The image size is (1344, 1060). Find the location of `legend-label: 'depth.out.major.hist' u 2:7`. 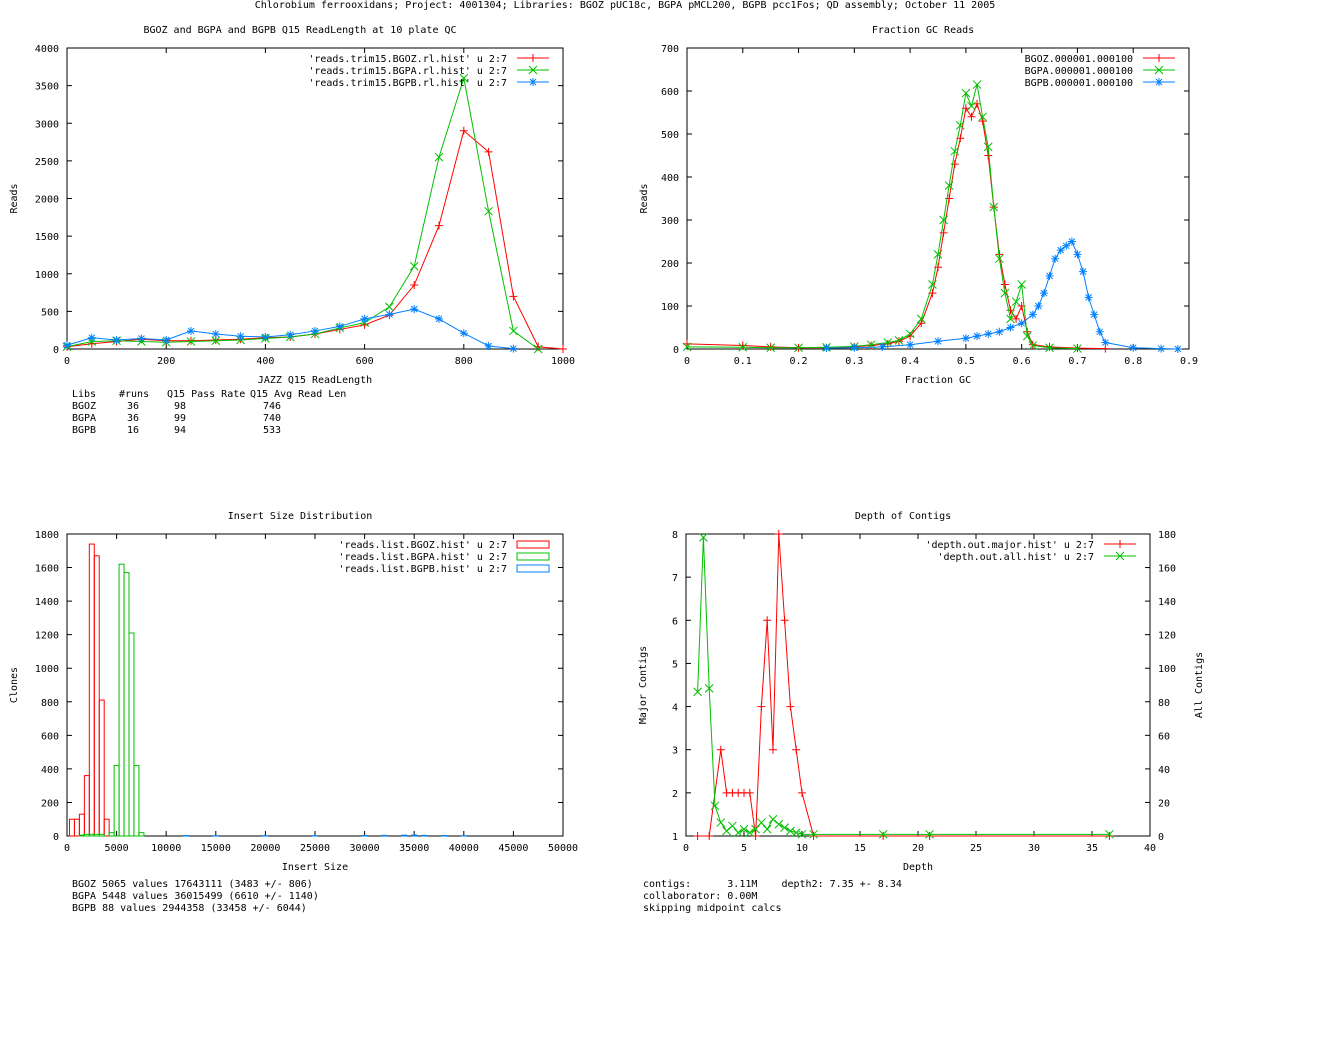

legend-label: 'depth.out.major.hist' u 2:7 is located at coordinates (1009, 545).